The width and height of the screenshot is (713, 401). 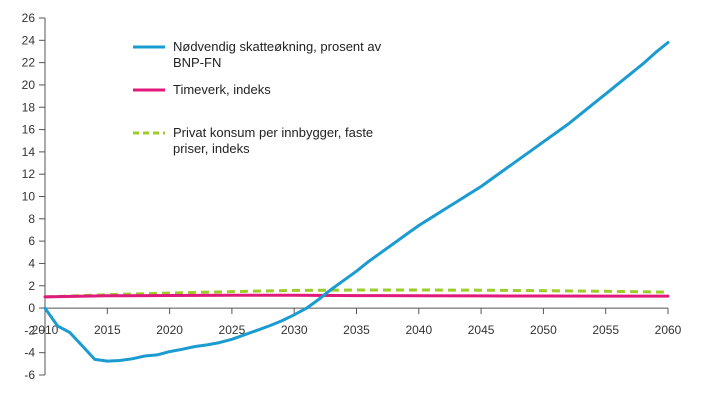 I want to click on x-tick-label: 2015, so click(x=107, y=330).